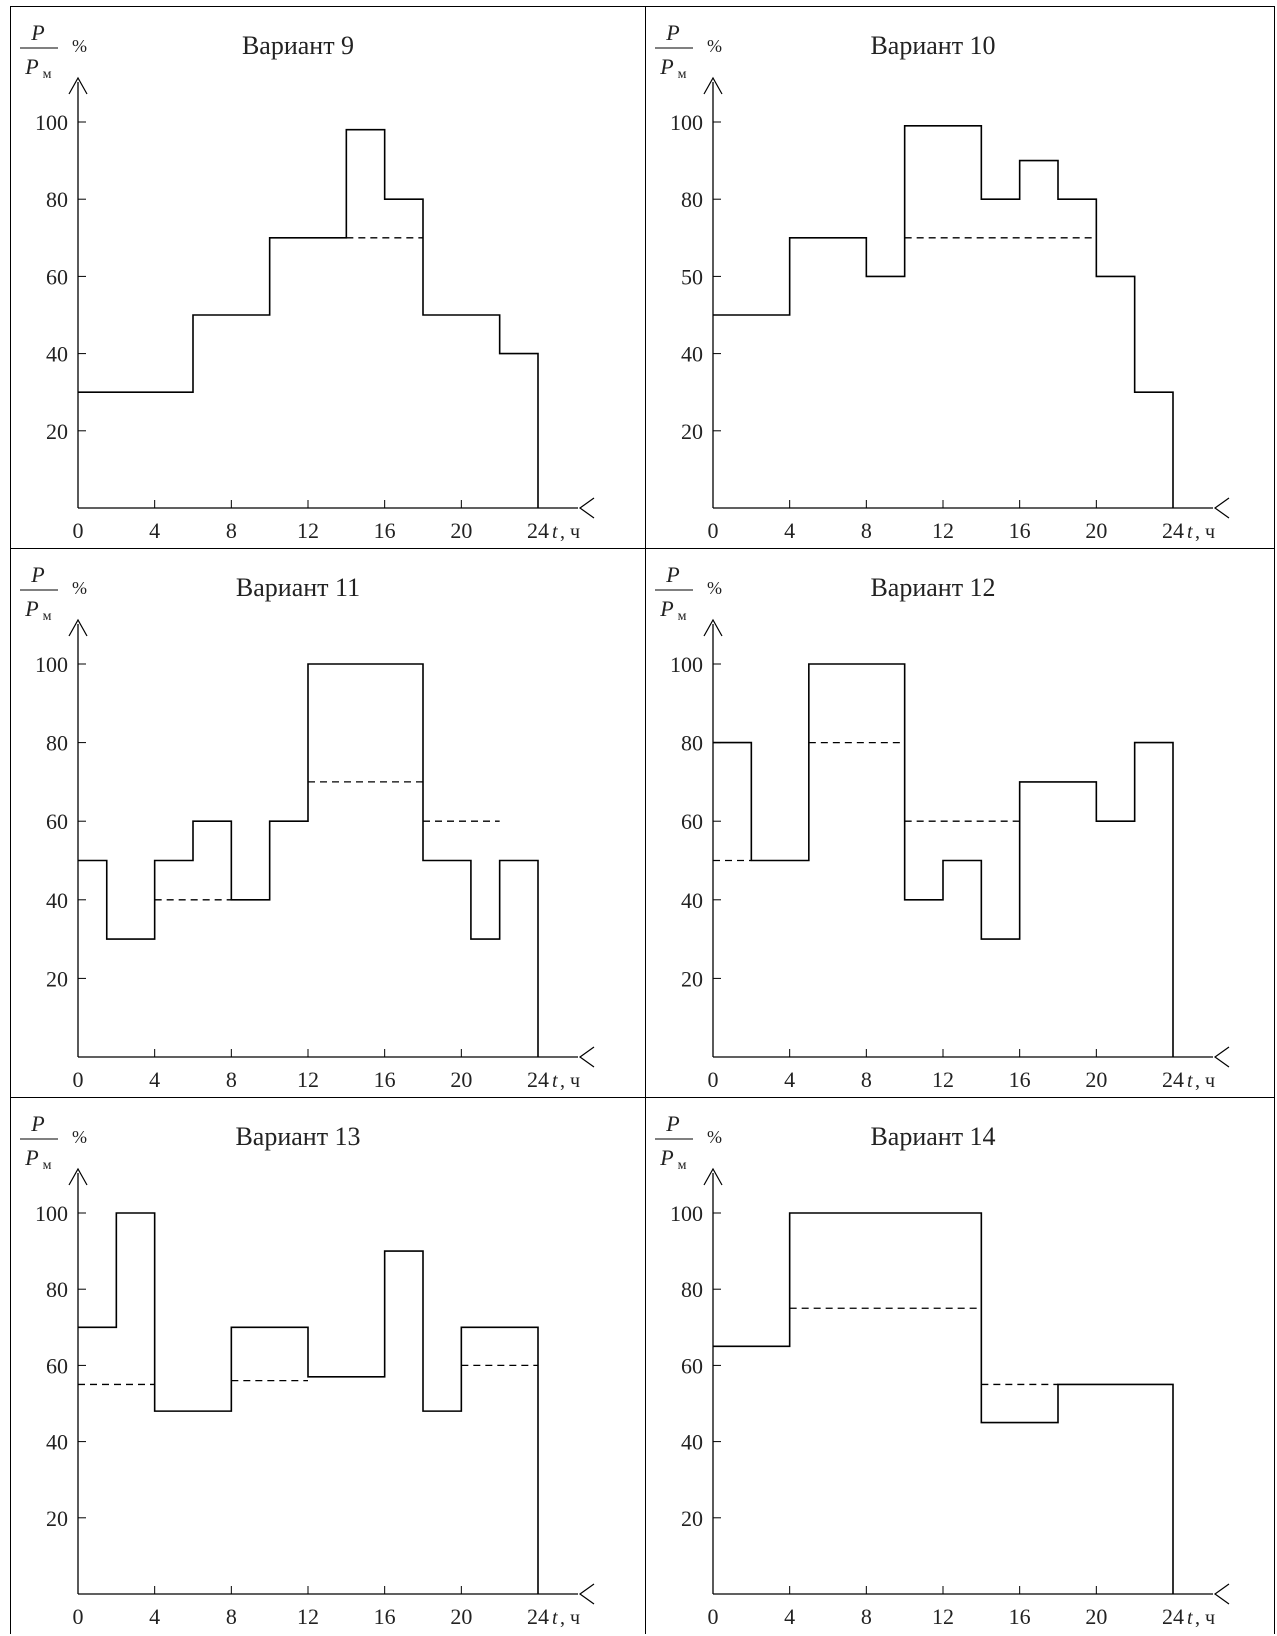  I want to click on chart-svg: PP м% Вариант 13 20 40 60 80 100 0 4 8 12 16 20 24 t, ч, so click(307, 1370).